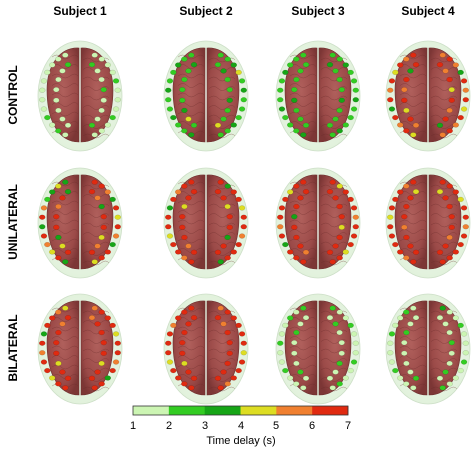 The height and width of the screenshot is (453, 474). Describe the element at coordinates (241, 426) in the screenshot. I see `colorbar-tick-4: 4` at that location.